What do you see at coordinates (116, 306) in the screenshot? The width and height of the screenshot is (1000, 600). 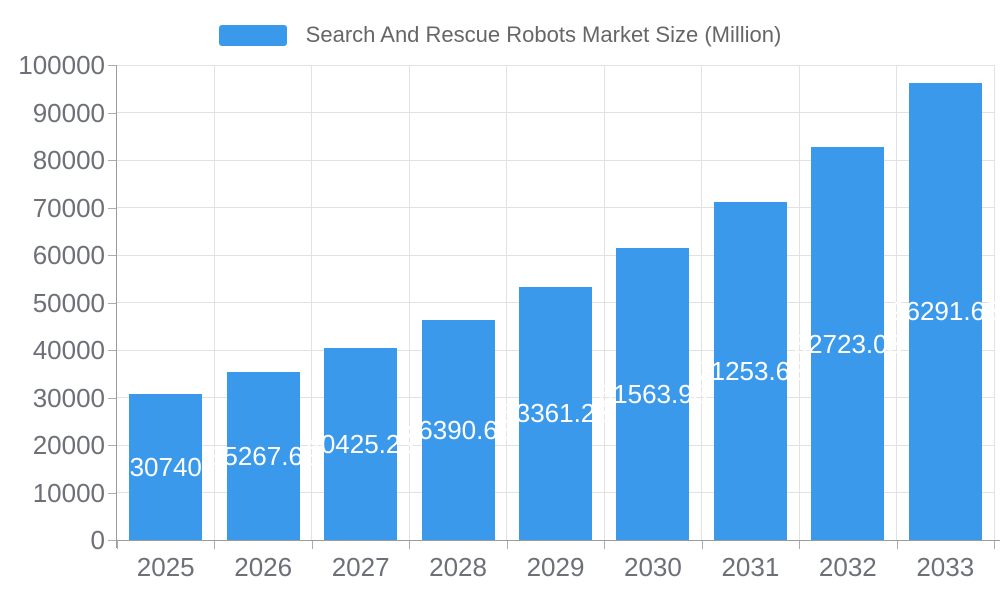 I see `y-axis-line` at bounding box center [116, 306].